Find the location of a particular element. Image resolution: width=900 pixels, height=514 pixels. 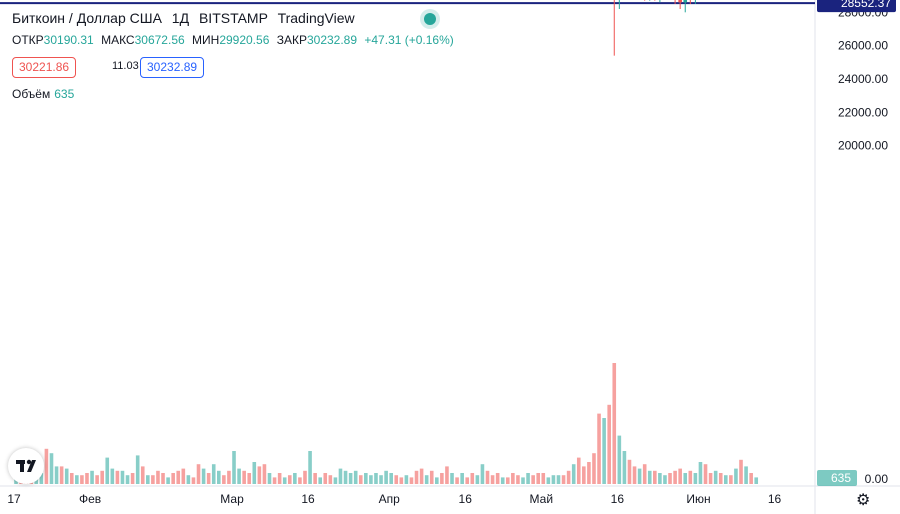

symbol-name: Биткоин / Доллар США is located at coordinates (87, 18).